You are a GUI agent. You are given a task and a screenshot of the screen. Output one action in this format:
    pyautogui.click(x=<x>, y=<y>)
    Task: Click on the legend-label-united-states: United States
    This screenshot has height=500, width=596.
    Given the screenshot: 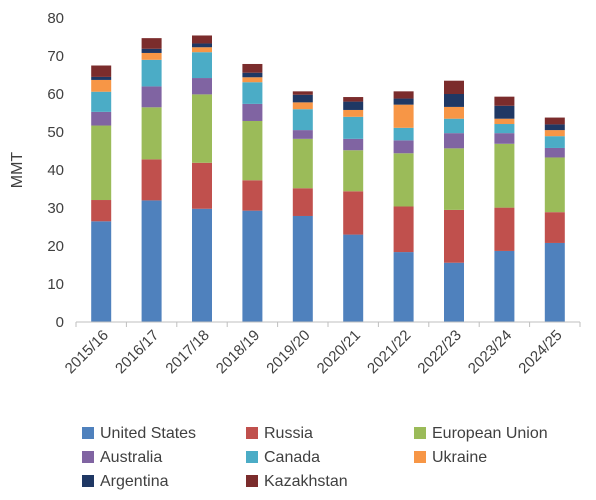 What is the action you would take?
    pyautogui.click(x=148, y=433)
    